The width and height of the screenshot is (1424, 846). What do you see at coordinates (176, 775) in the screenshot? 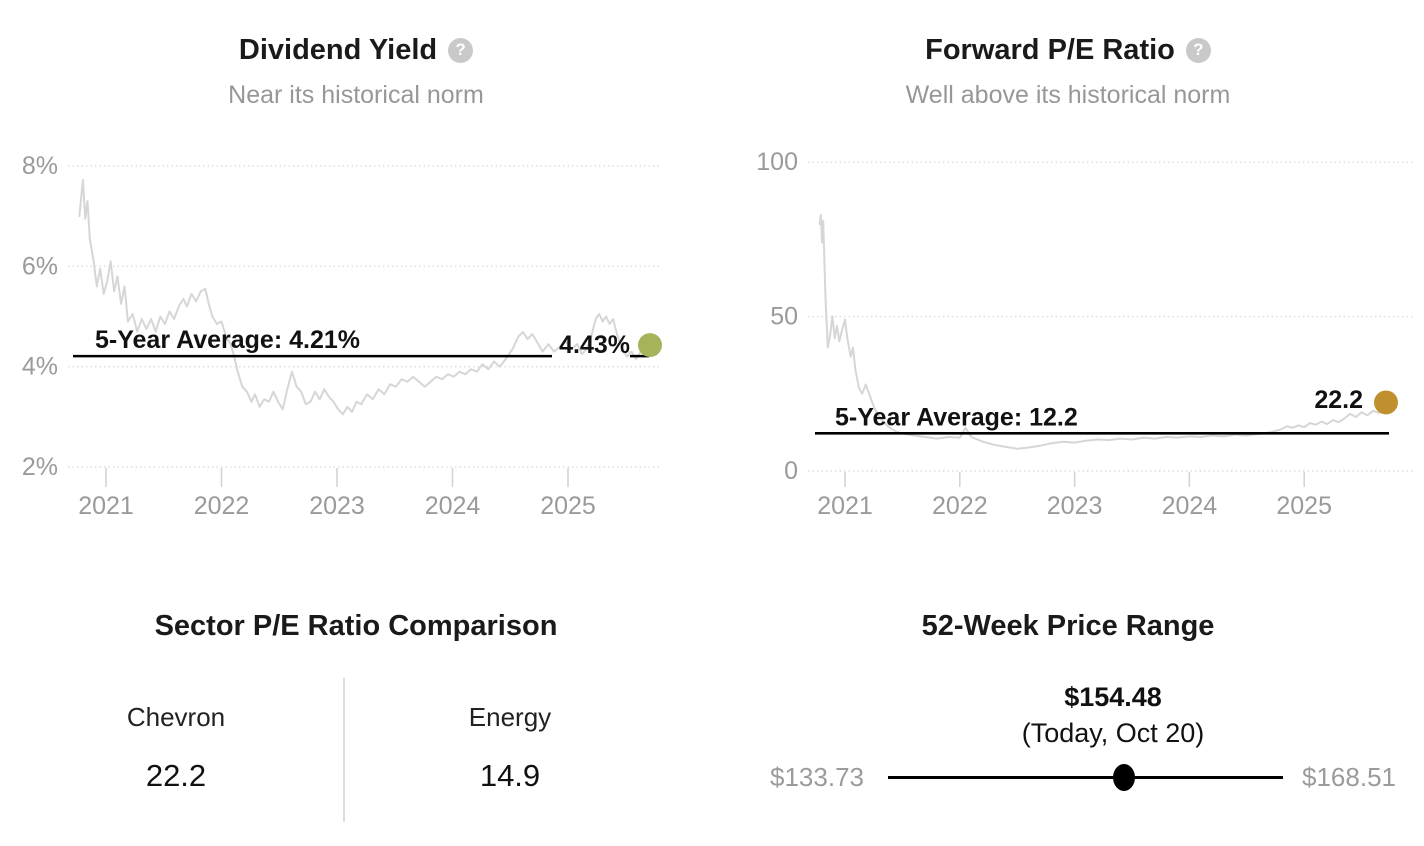
I see `chevron-pe-value: 22.2` at bounding box center [176, 775].